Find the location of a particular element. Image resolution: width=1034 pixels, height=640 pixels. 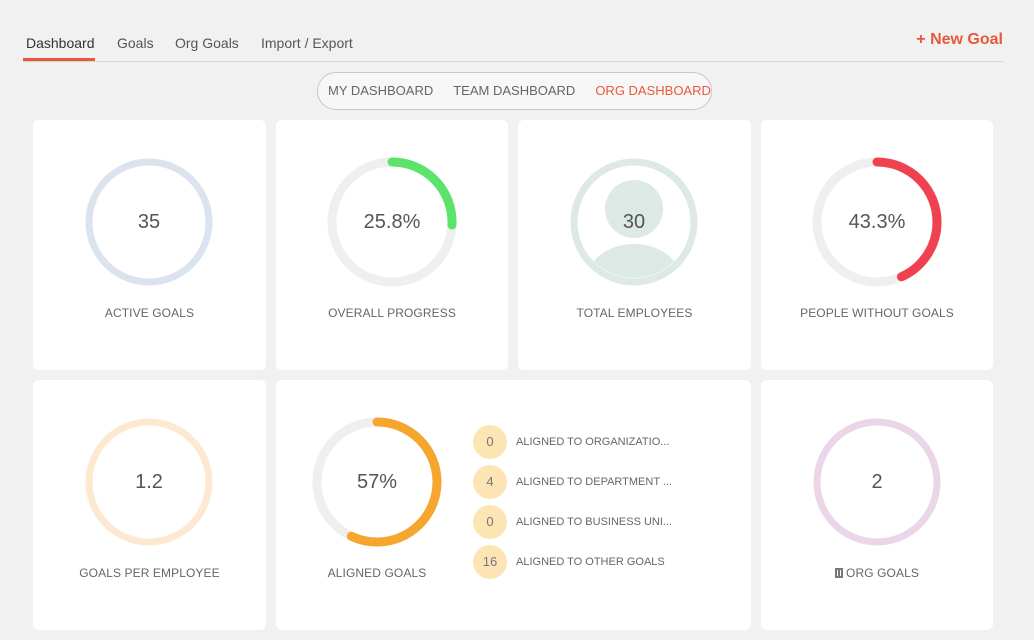

people-without-goals-value: 43.3% is located at coordinates (877, 222).